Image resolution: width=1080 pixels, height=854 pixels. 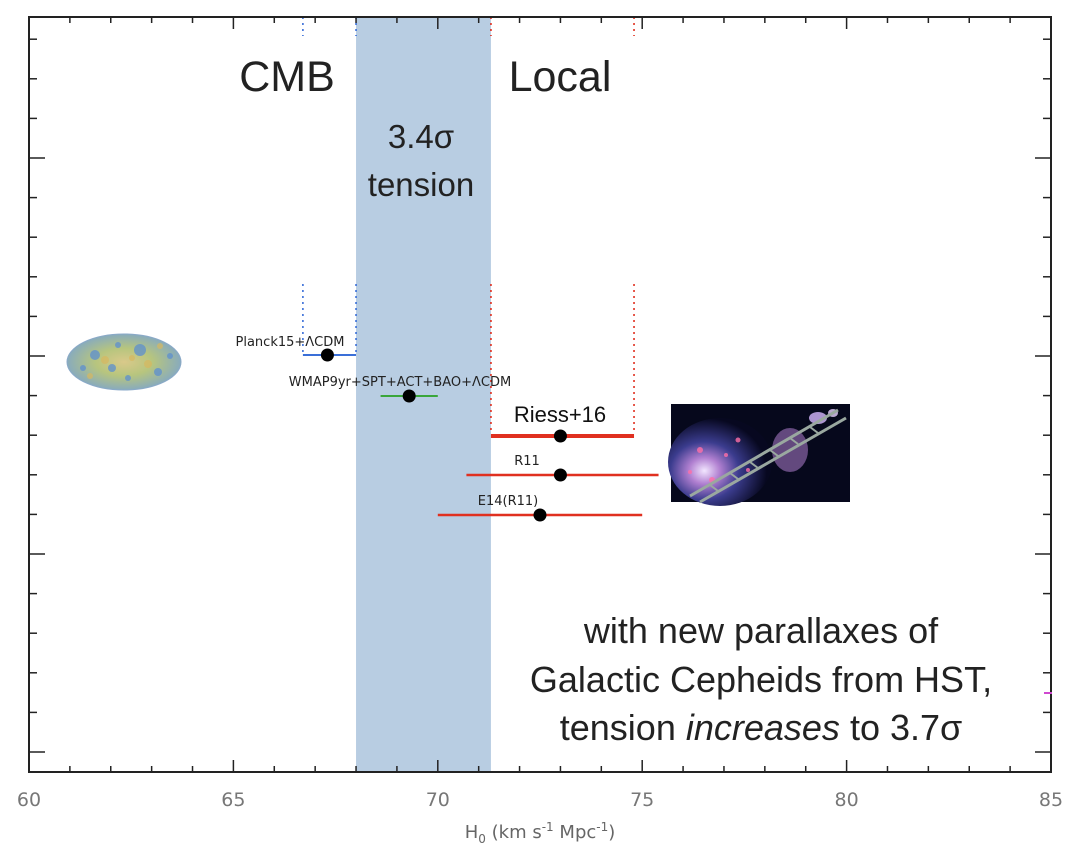 I want to click on x-tick-label-2: 70, so click(x=438, y=800).